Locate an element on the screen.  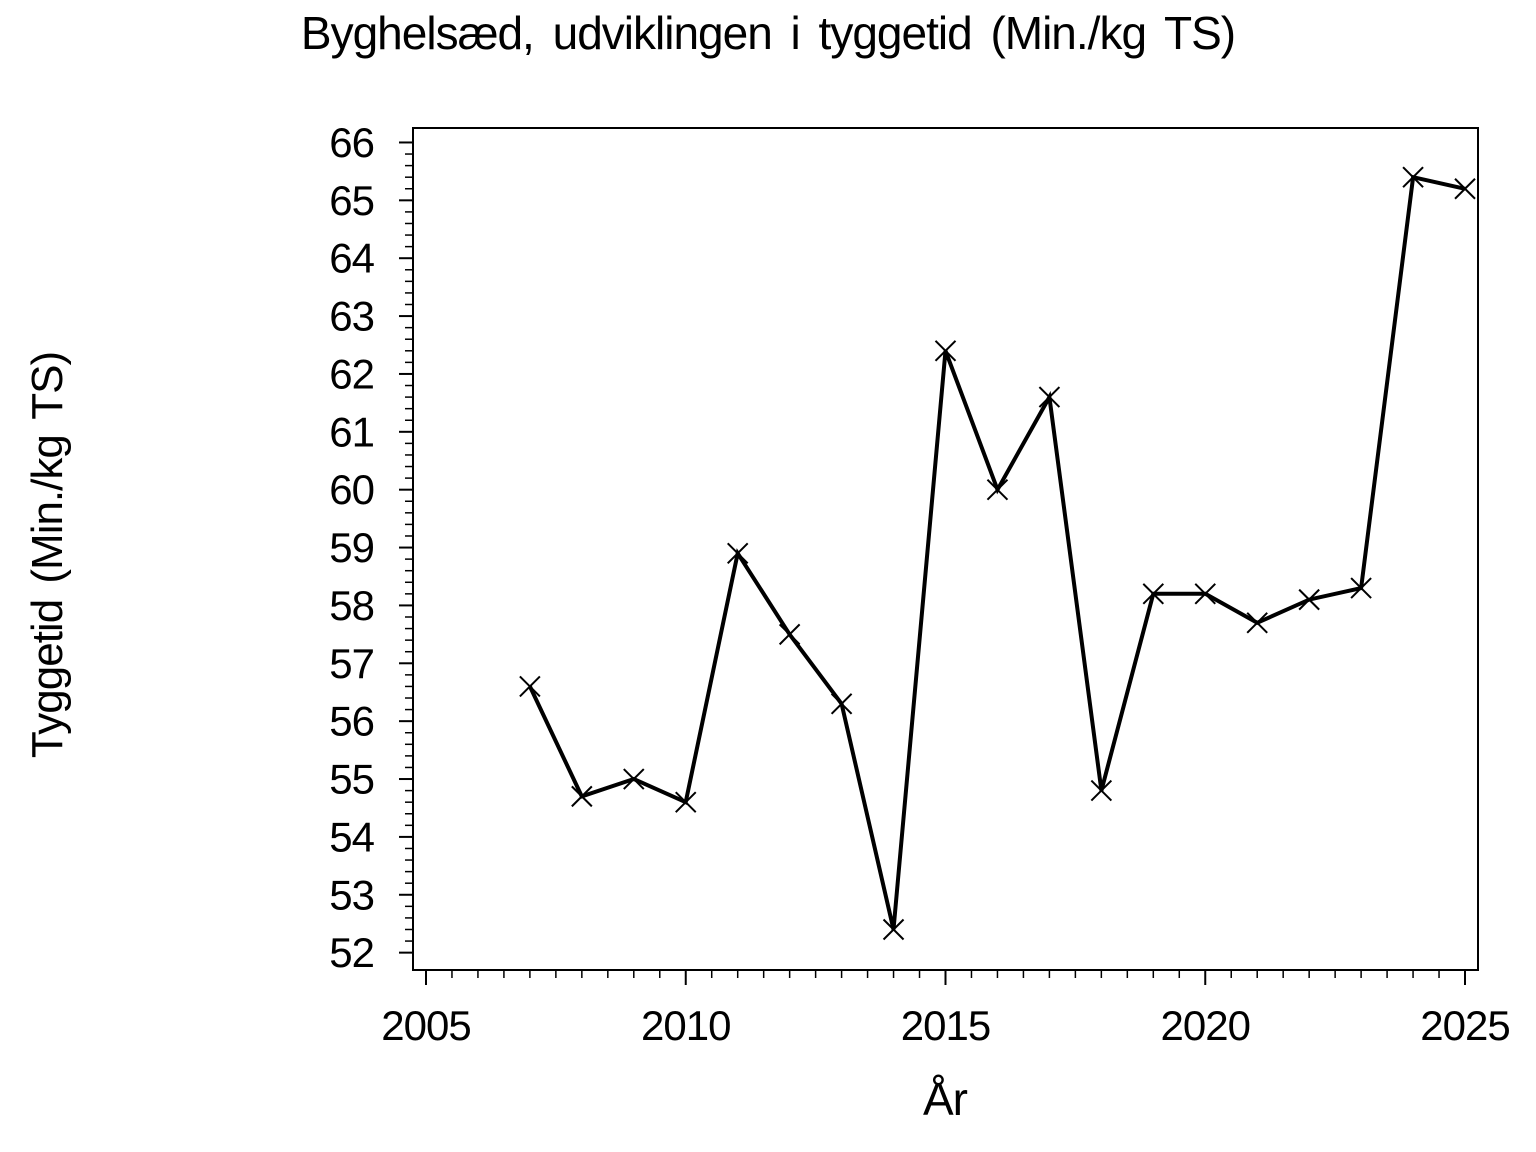
x-tick-label: 2005 is located at coordinates (425, 1025).